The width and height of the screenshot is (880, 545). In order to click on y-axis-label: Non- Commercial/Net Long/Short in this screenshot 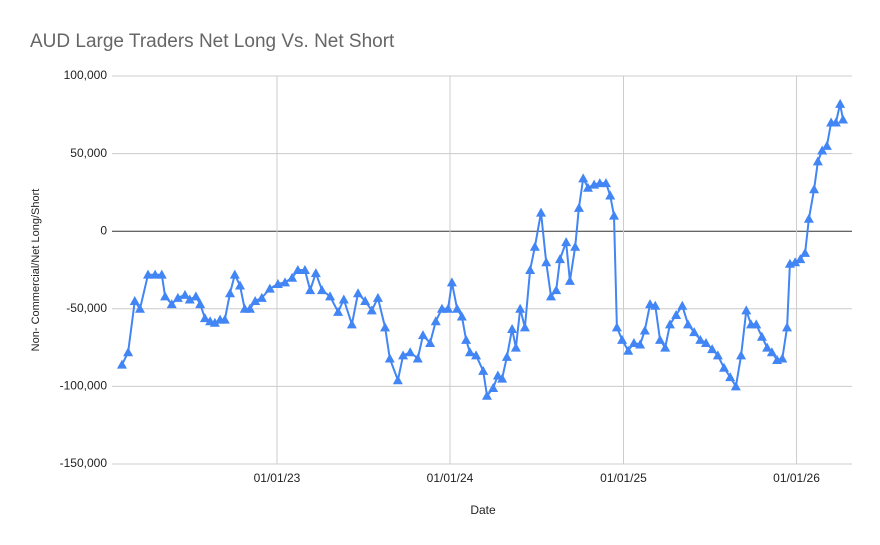, I will do `click(36, 270)`.